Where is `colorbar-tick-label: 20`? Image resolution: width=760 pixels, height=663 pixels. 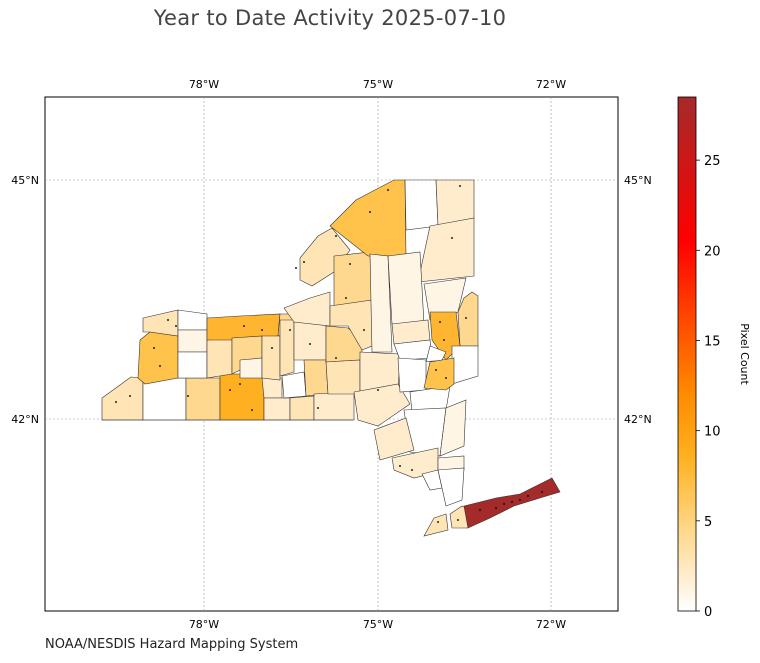
colorbar-tick-label: 20 is located at coordinates (712, 251).